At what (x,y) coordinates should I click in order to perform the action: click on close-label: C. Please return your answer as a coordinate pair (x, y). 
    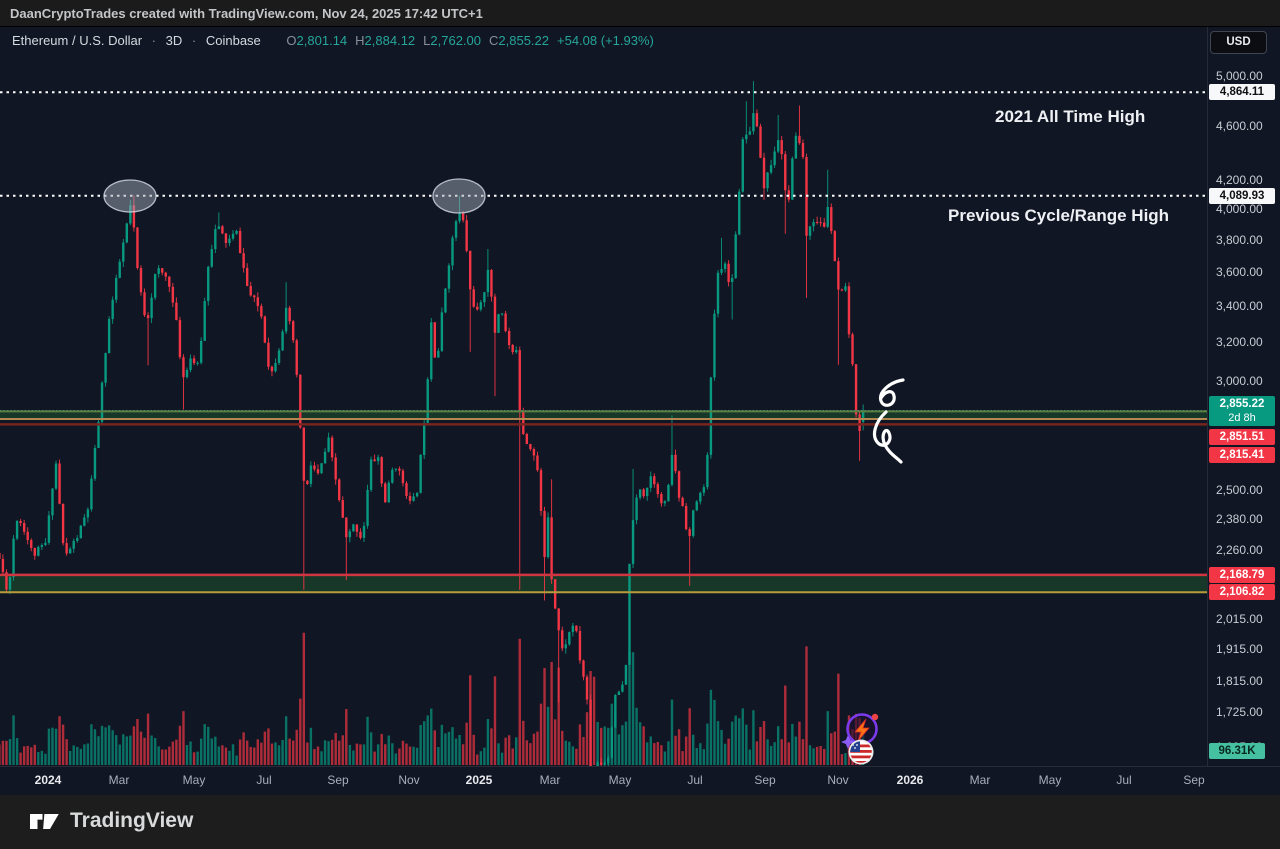
    Looking at the image, I should click on (494, 40).